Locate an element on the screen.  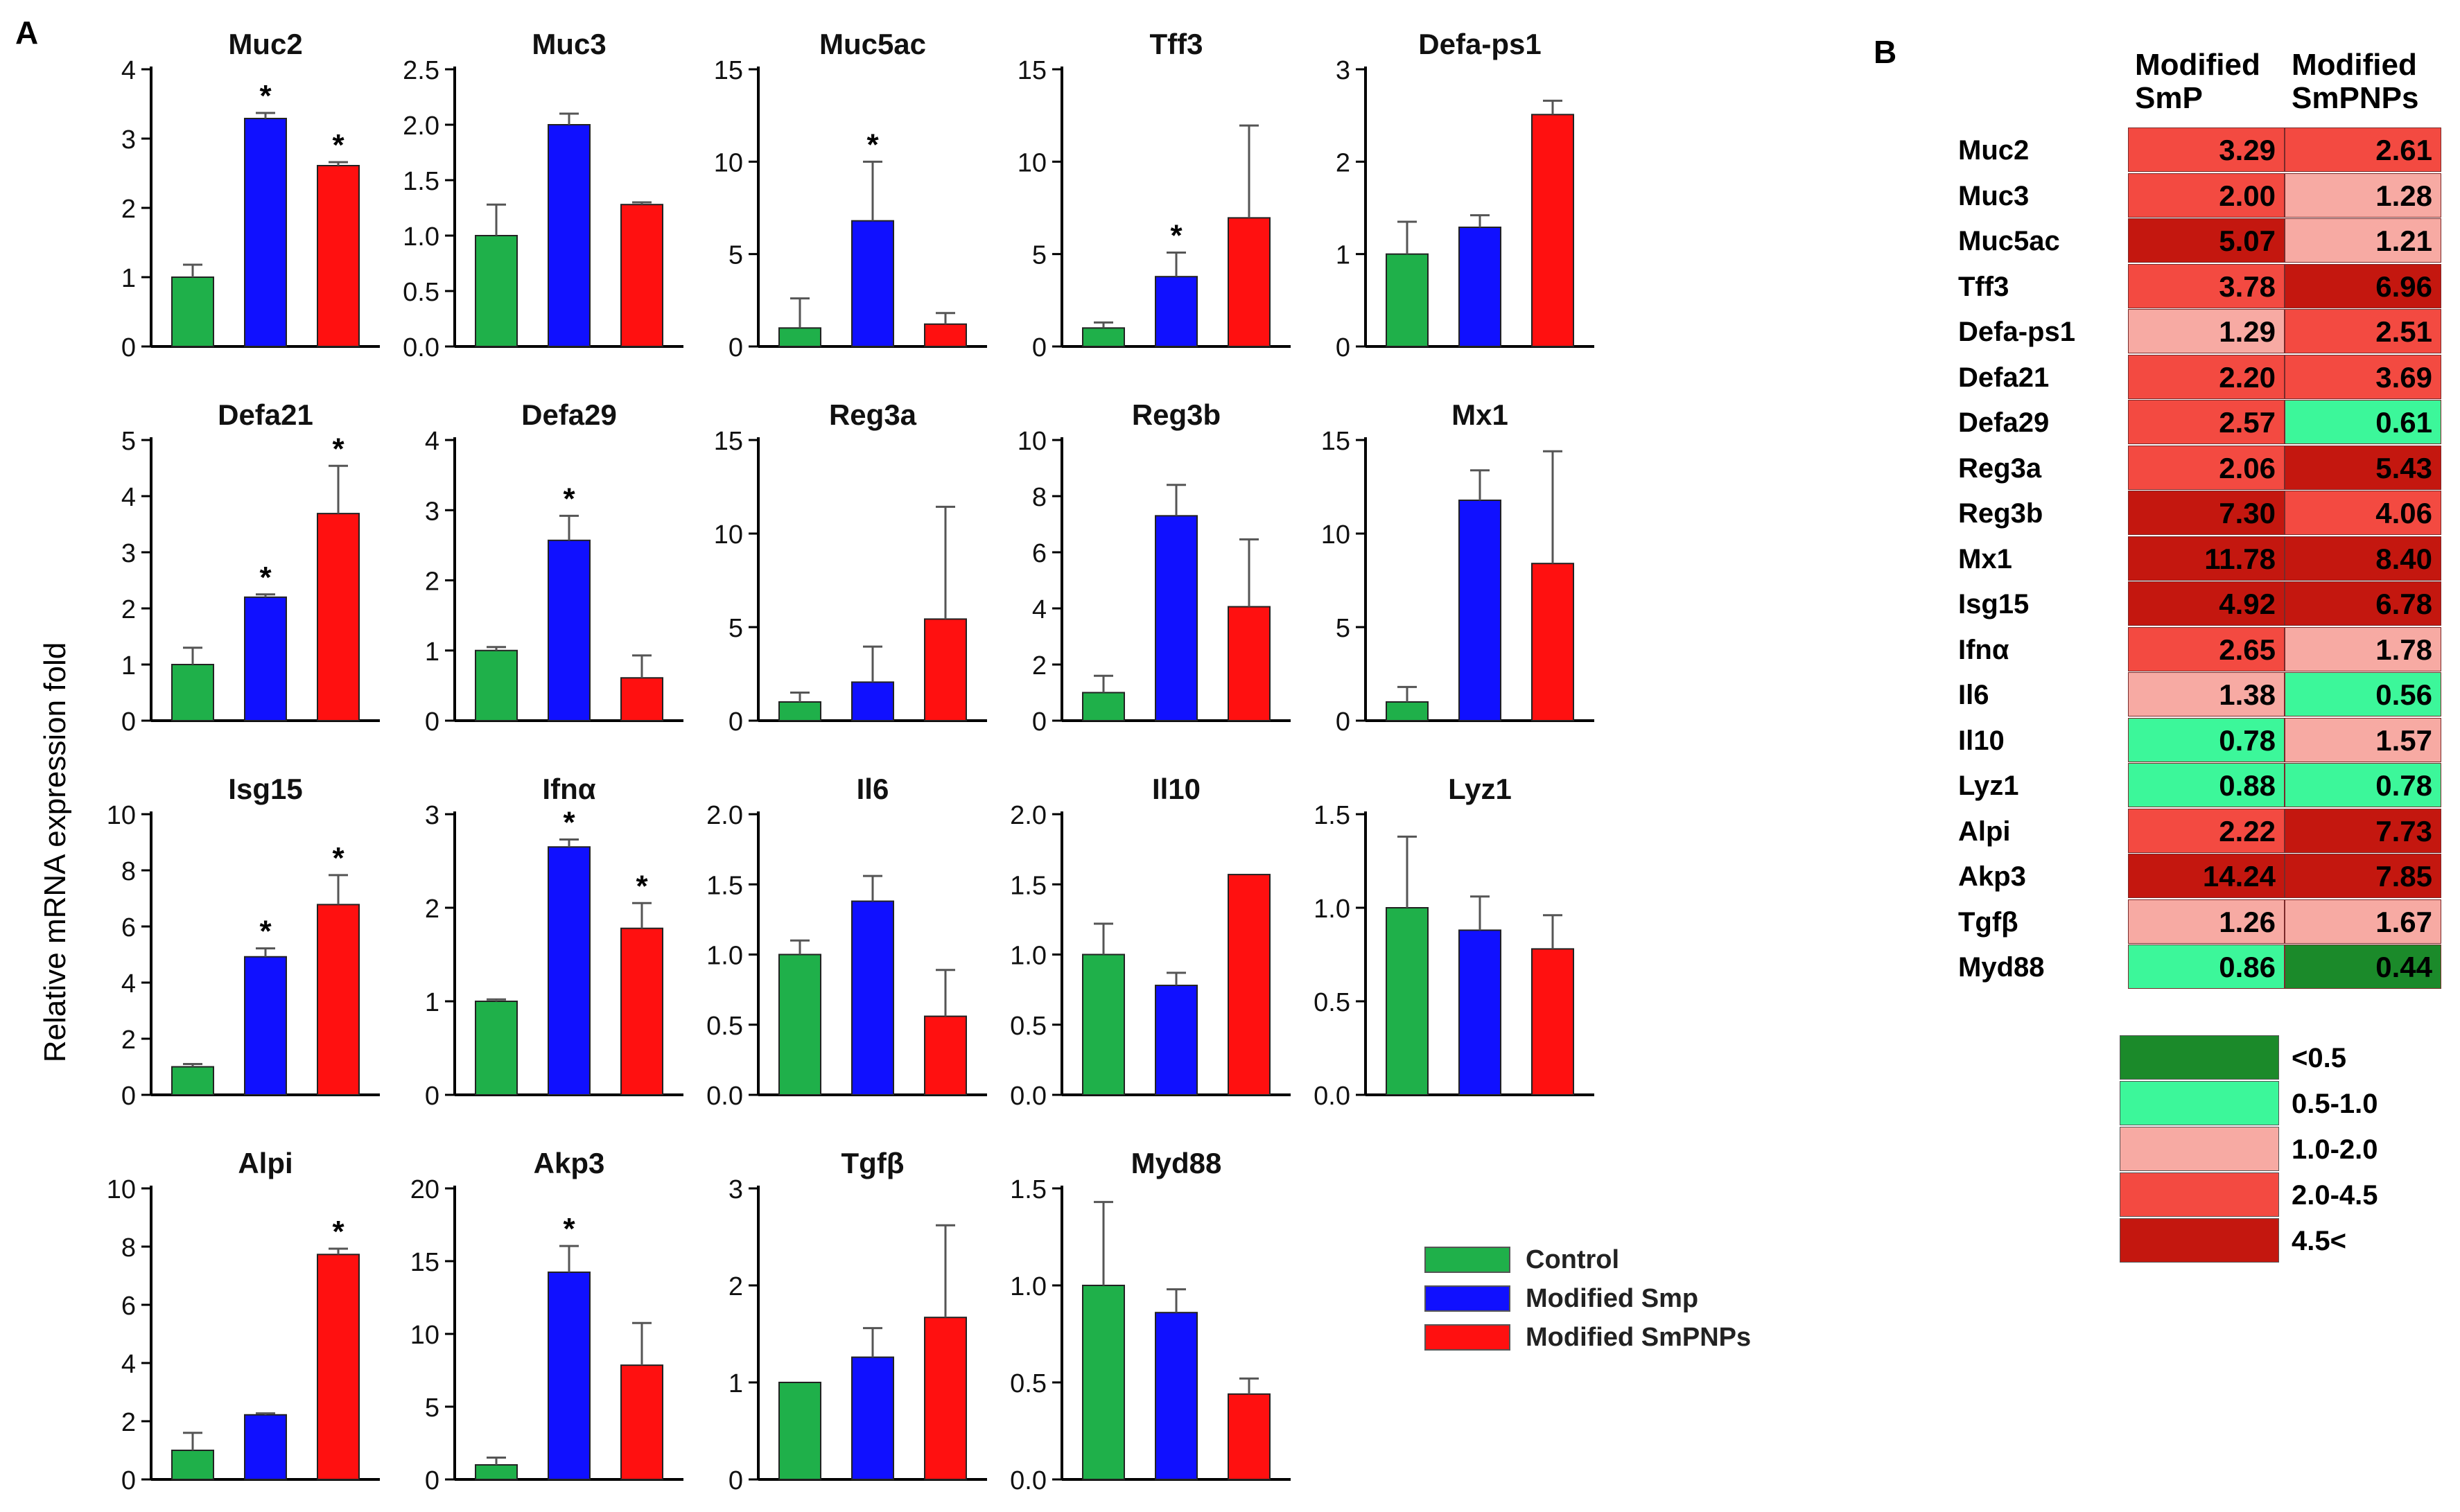
heatmap-cell: 1.38 is located at coordinates (2206, 694).